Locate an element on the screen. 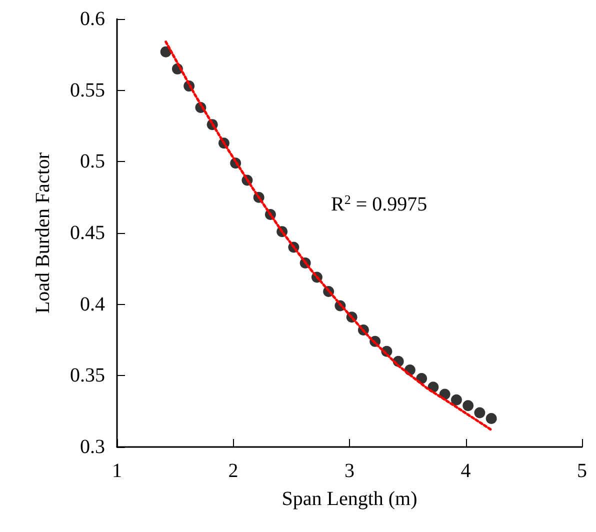  x-tick-label: 2 is located at coordinates (233, 471).